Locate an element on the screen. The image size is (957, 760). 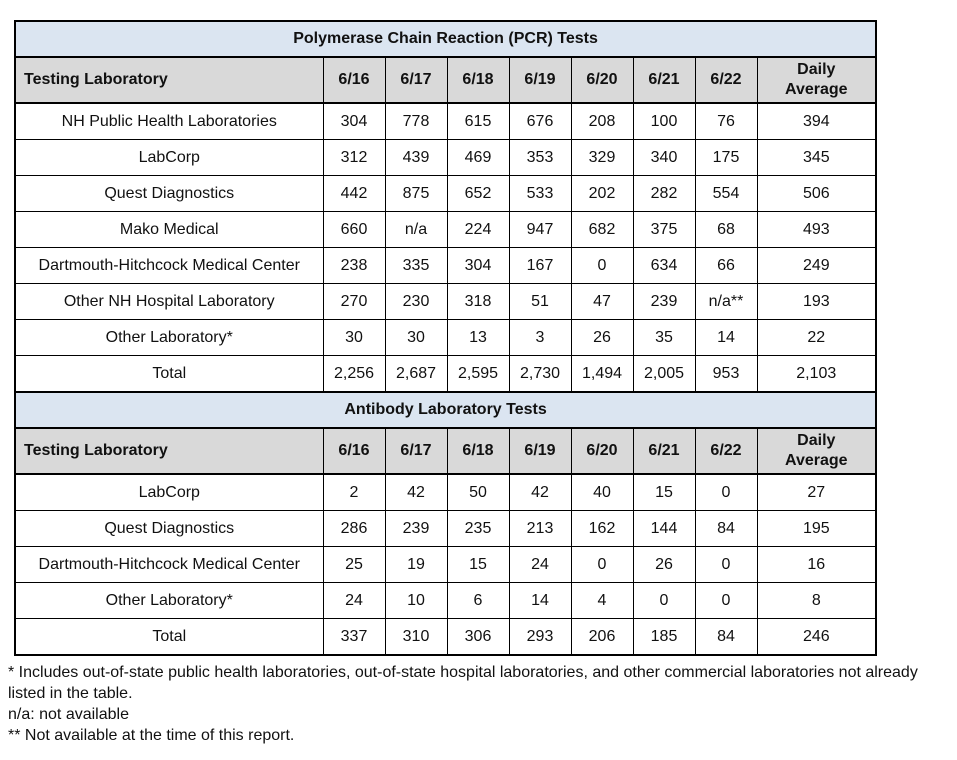
value-cell: 3 is located at coordinates (540, 337).